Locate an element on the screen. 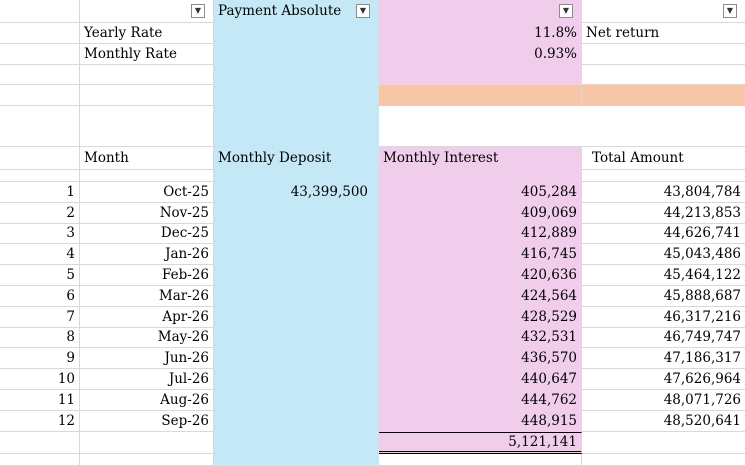  total-cell: 46,317,216 is located at coordinates (663, 317).